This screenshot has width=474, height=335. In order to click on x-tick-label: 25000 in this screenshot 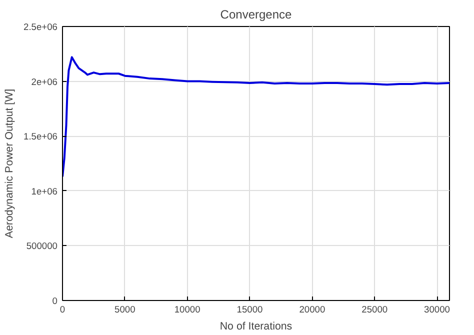, I will do `click(375, 309)`.